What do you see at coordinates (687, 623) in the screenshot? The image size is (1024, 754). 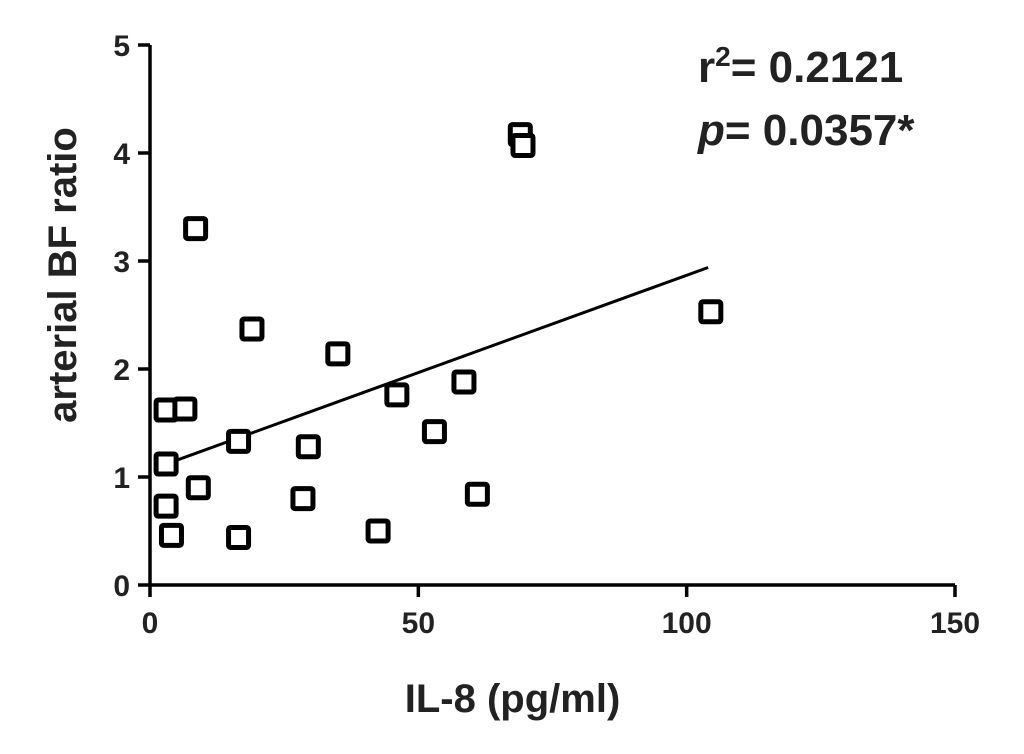 I see `x-tick-label: 100` at bounding box center [687, 623].